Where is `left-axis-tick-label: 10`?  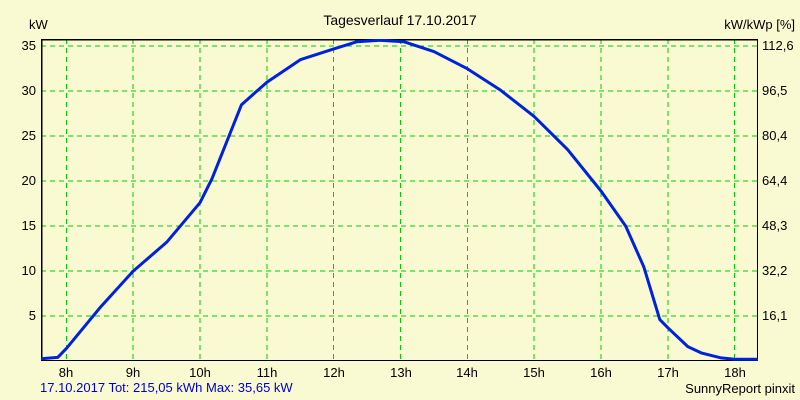
left-axis-tick-label: 10 is located at coordinates (28, 270).